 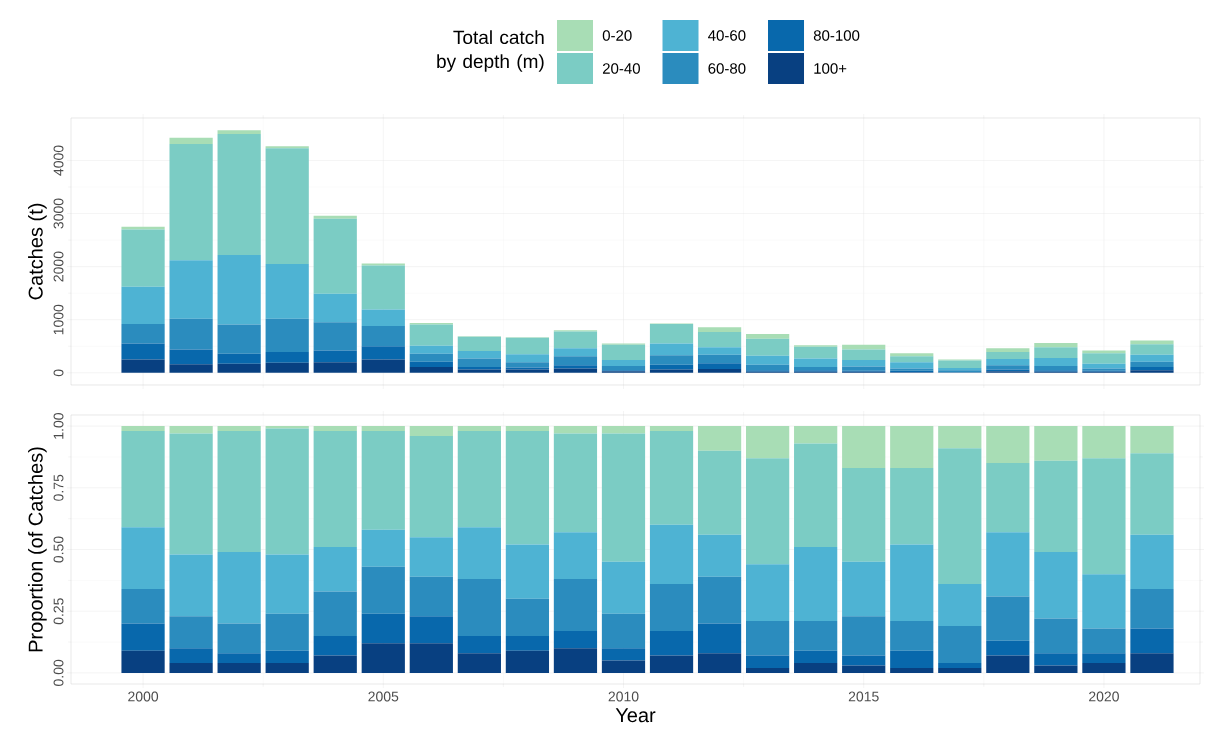 I want to click on y-tick-label: 1.00, so click(x=58, y=426).